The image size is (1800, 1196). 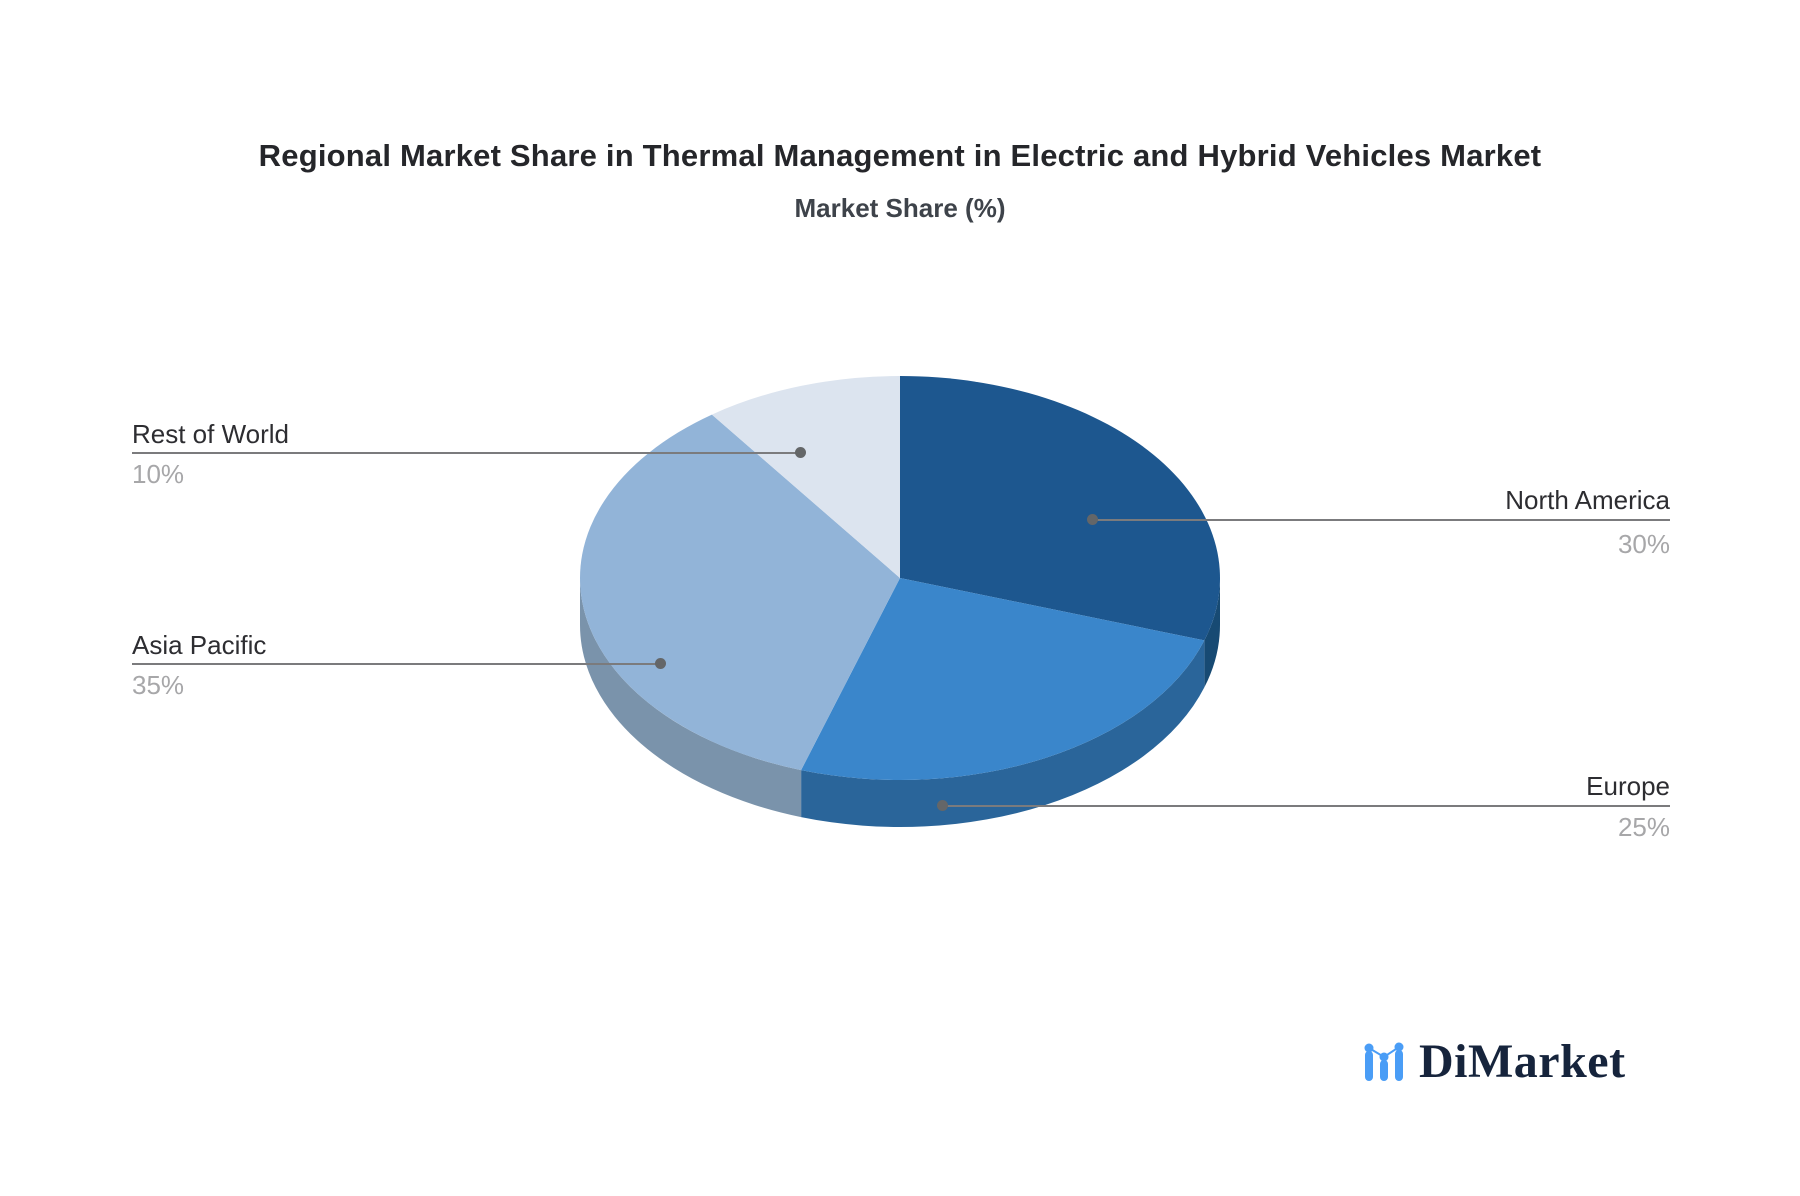 What do you see at coordinates (900, 208) in the screenshot?
I see `chart-subtitle: Market Share (%)` at bounding box center [900, 208].